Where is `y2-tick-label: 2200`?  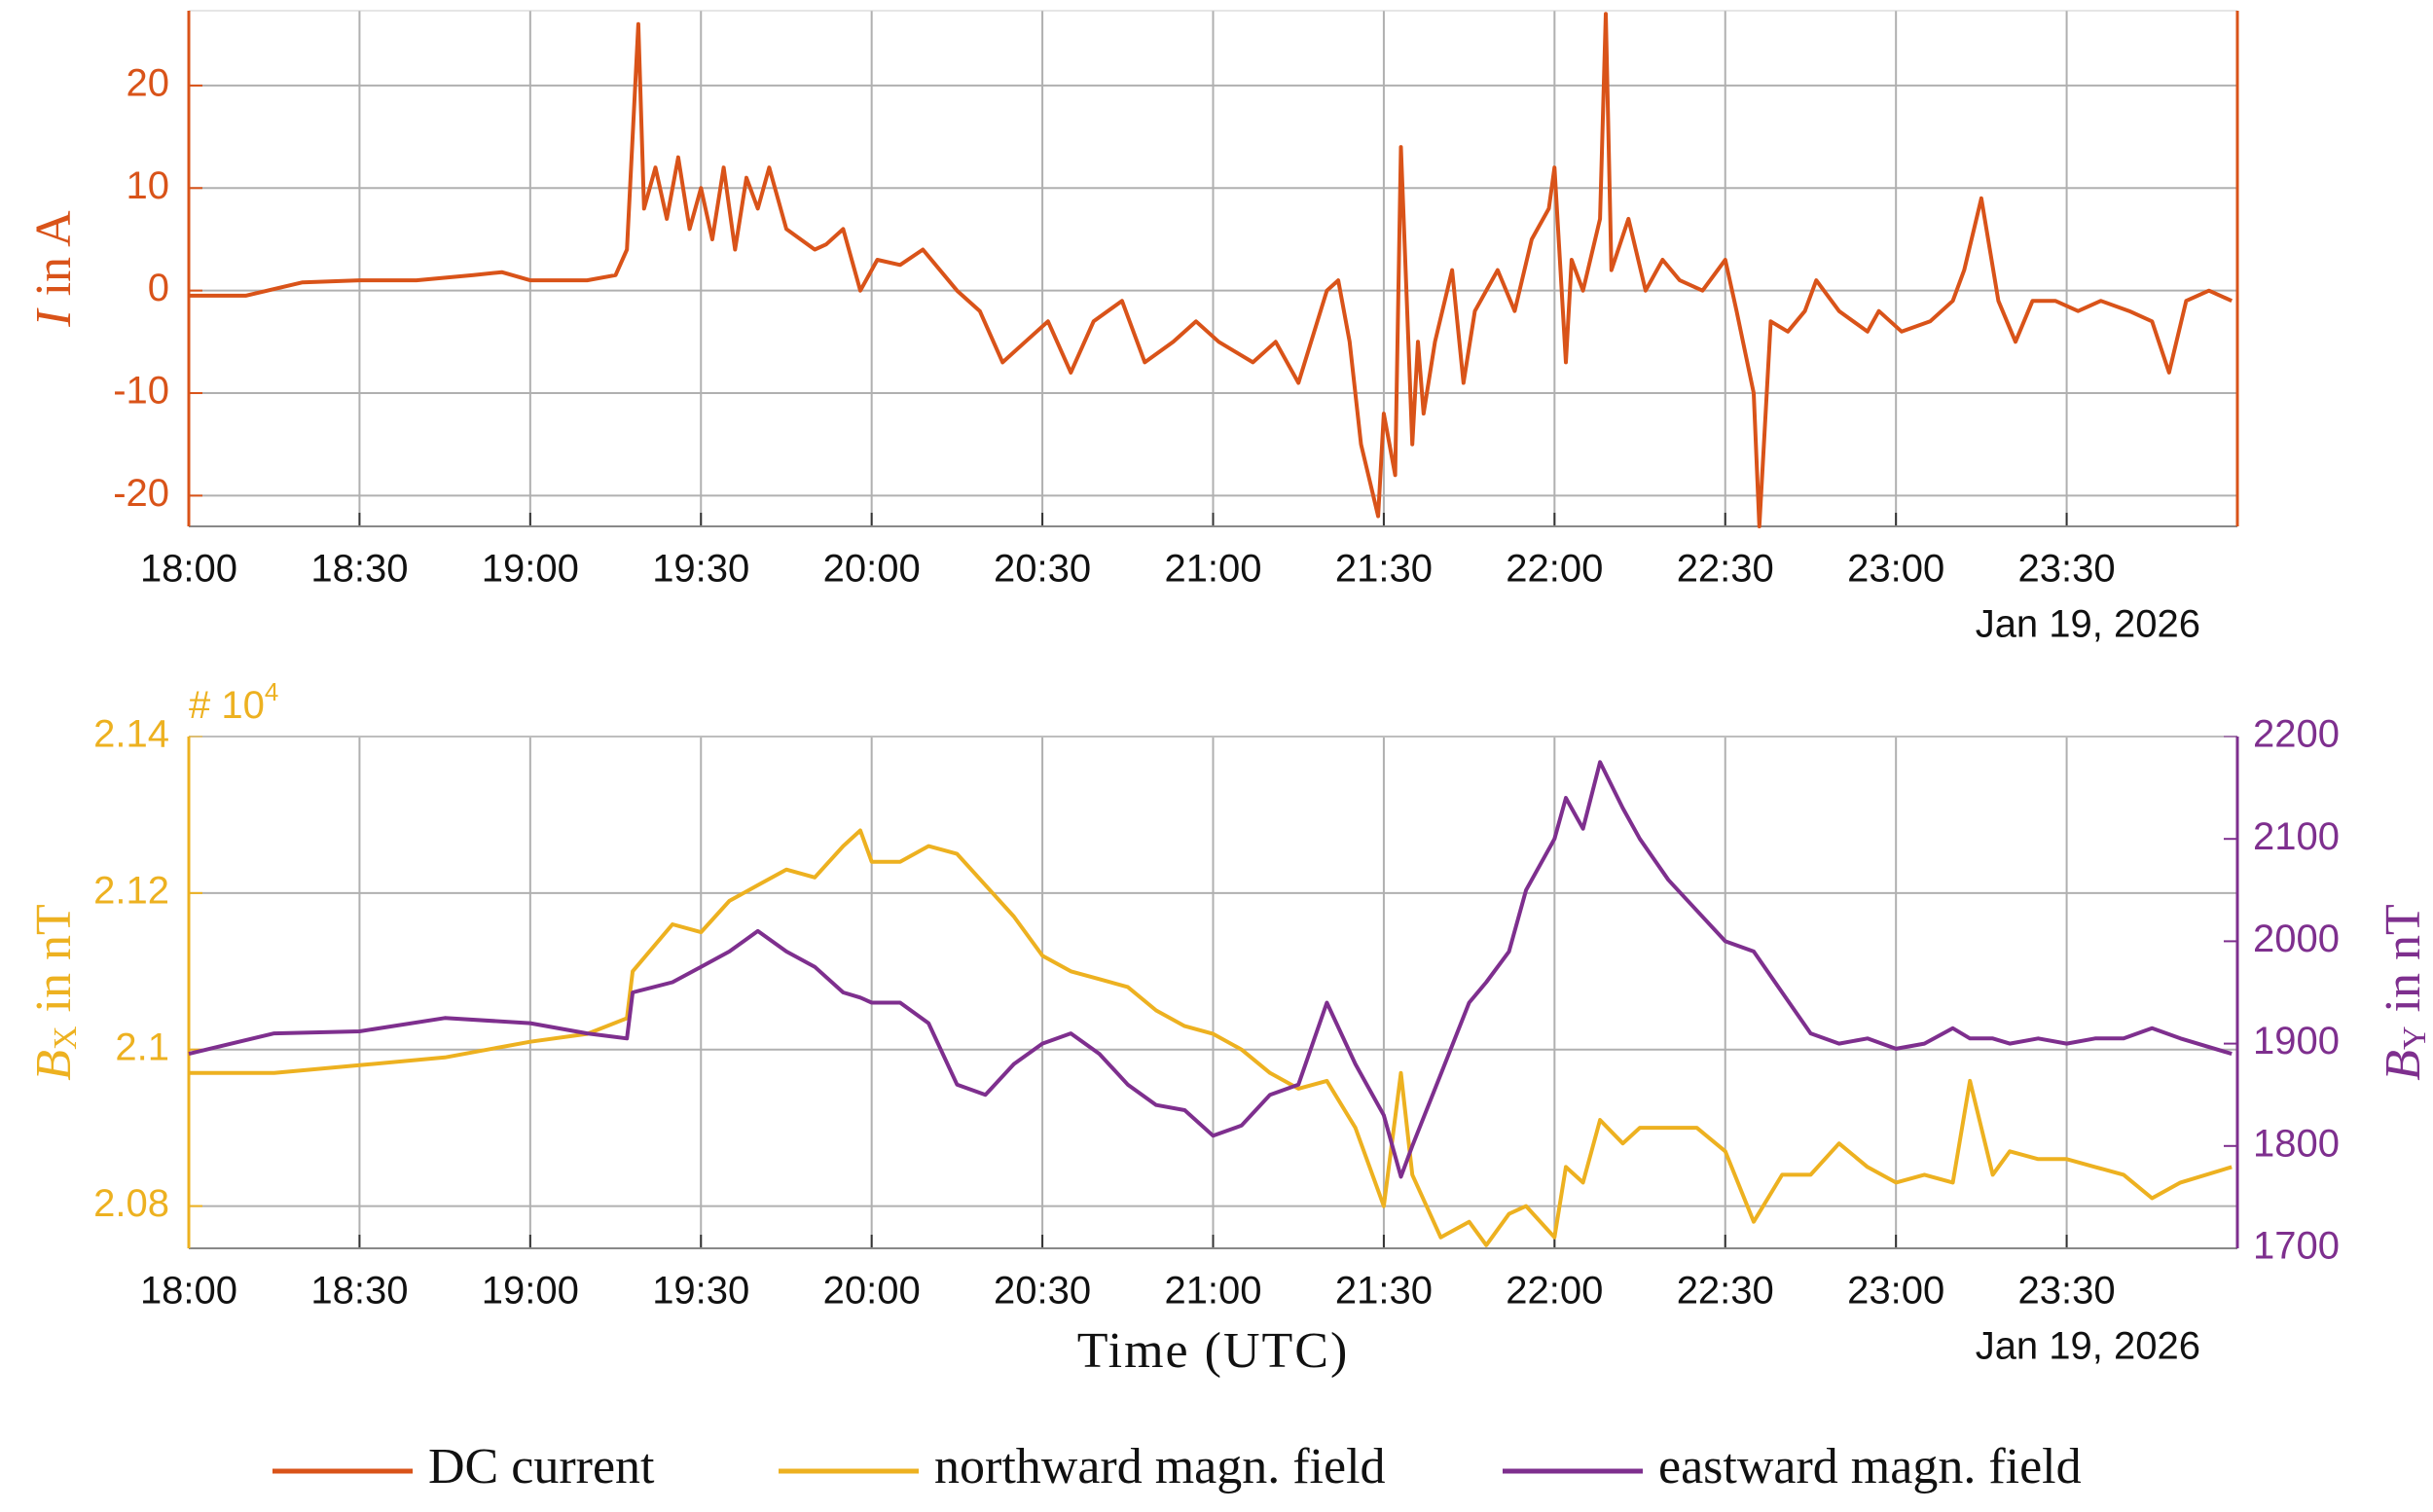 y2-tick-label: 2200 is located at coordinates (2296, 734).